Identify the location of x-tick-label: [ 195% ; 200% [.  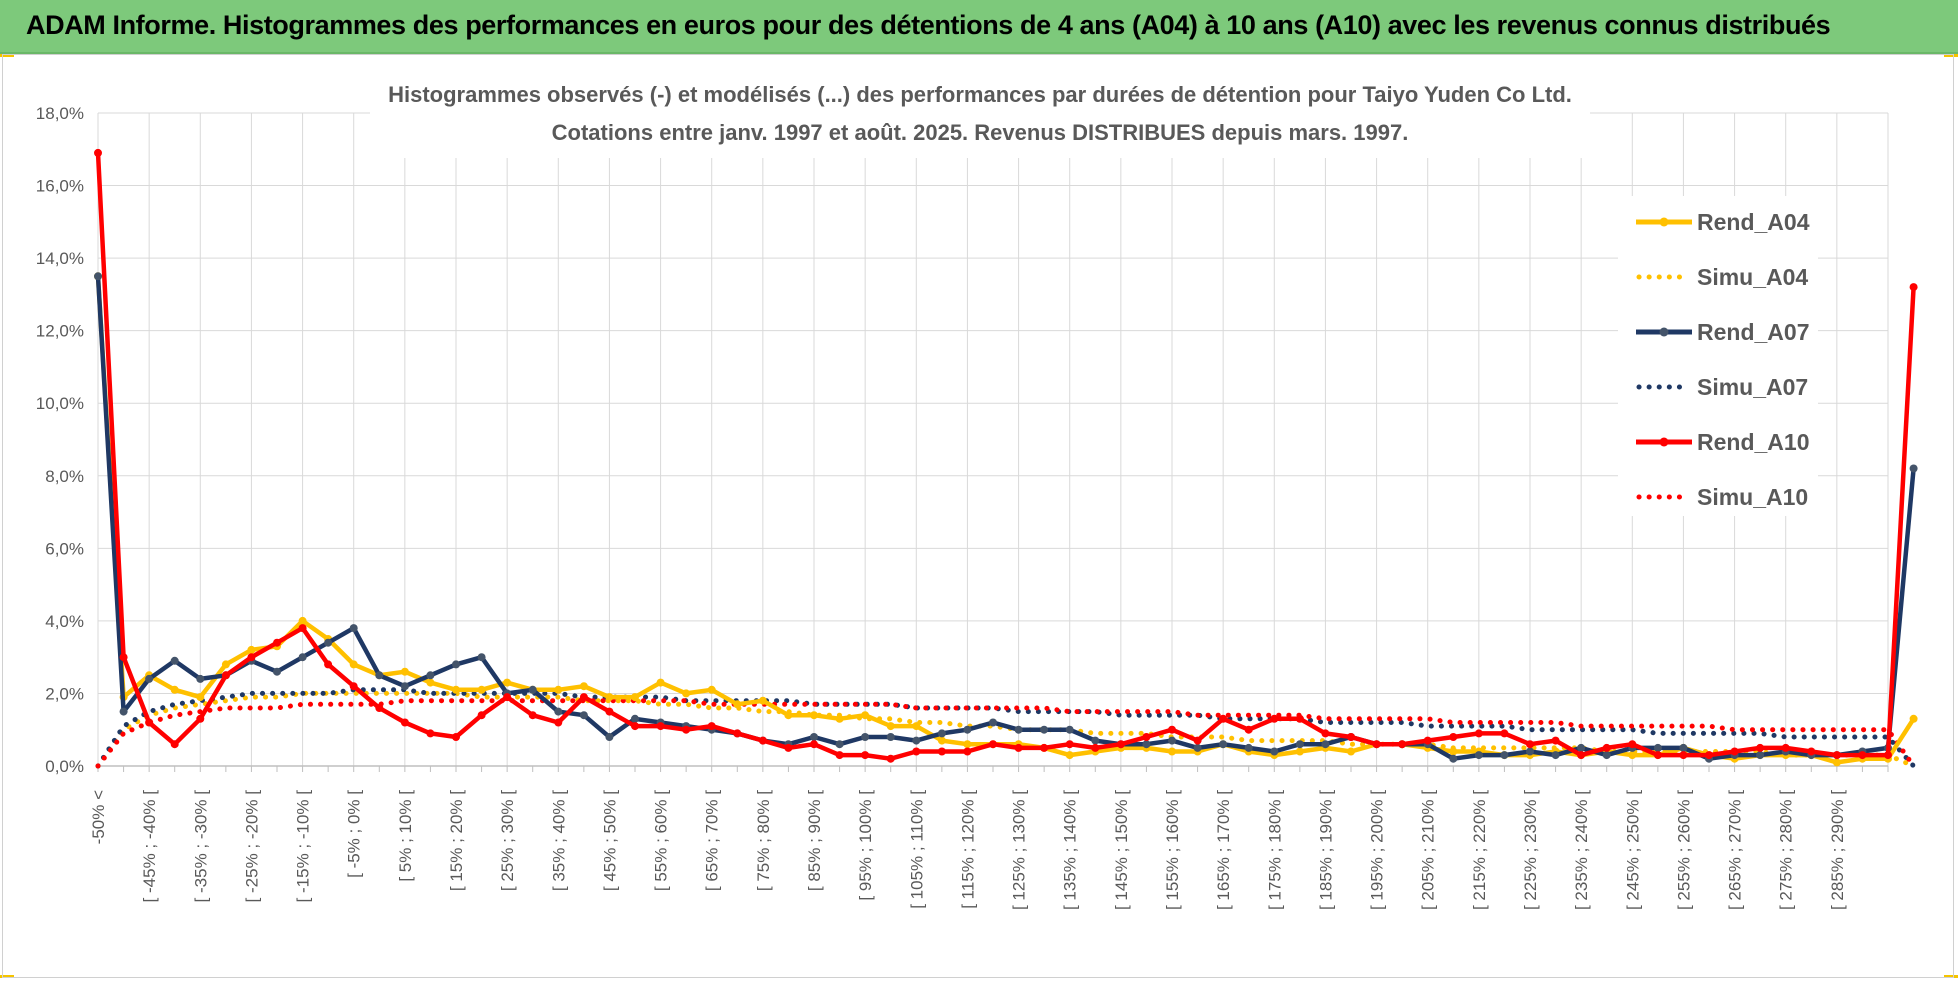
(1377, 850).